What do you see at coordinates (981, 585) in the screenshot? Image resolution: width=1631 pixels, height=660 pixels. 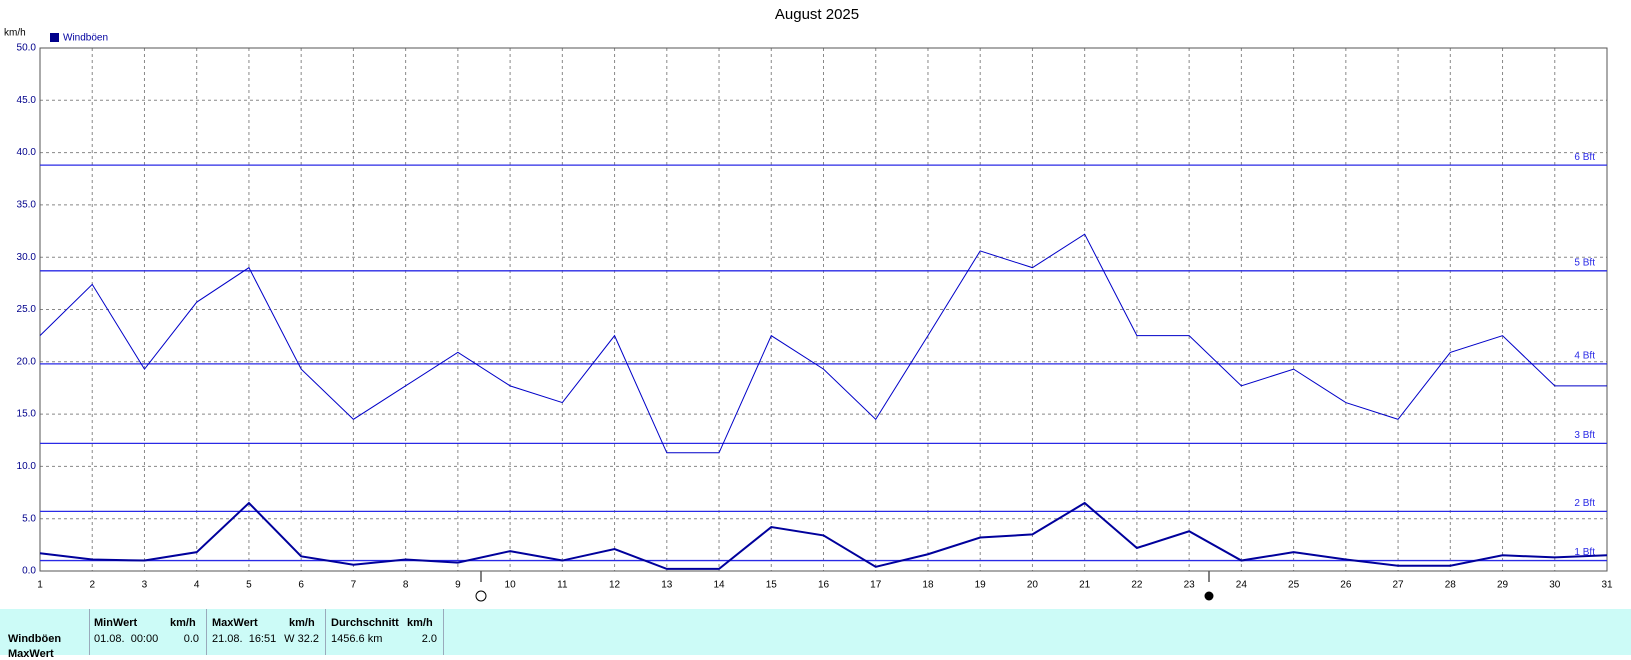 I see `x-tick-label: 19` at bounding box center [981, 585].